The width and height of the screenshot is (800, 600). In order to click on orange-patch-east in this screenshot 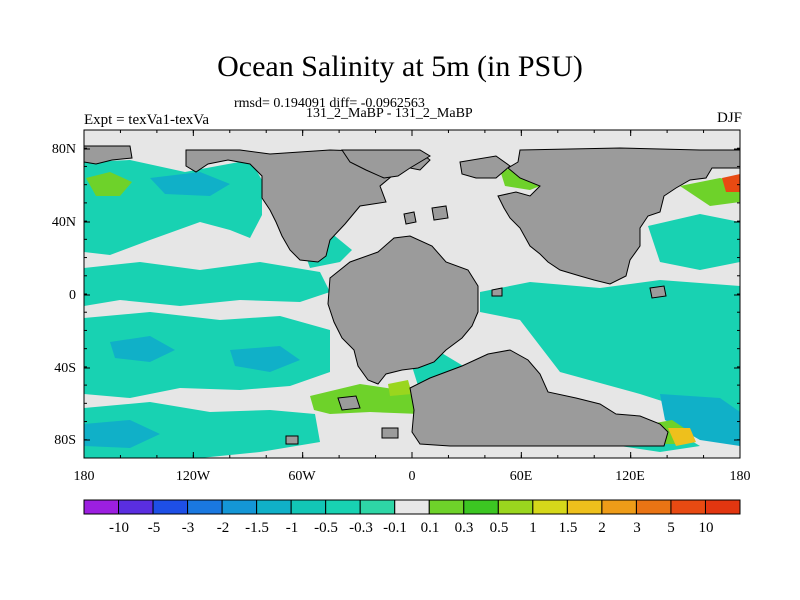, I will do `click(682, 437)`.